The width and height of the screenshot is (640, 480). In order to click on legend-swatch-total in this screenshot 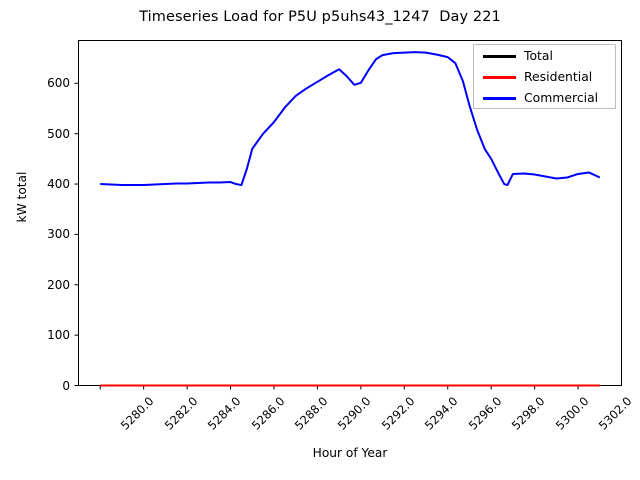, I will do `click(499, 56)`.